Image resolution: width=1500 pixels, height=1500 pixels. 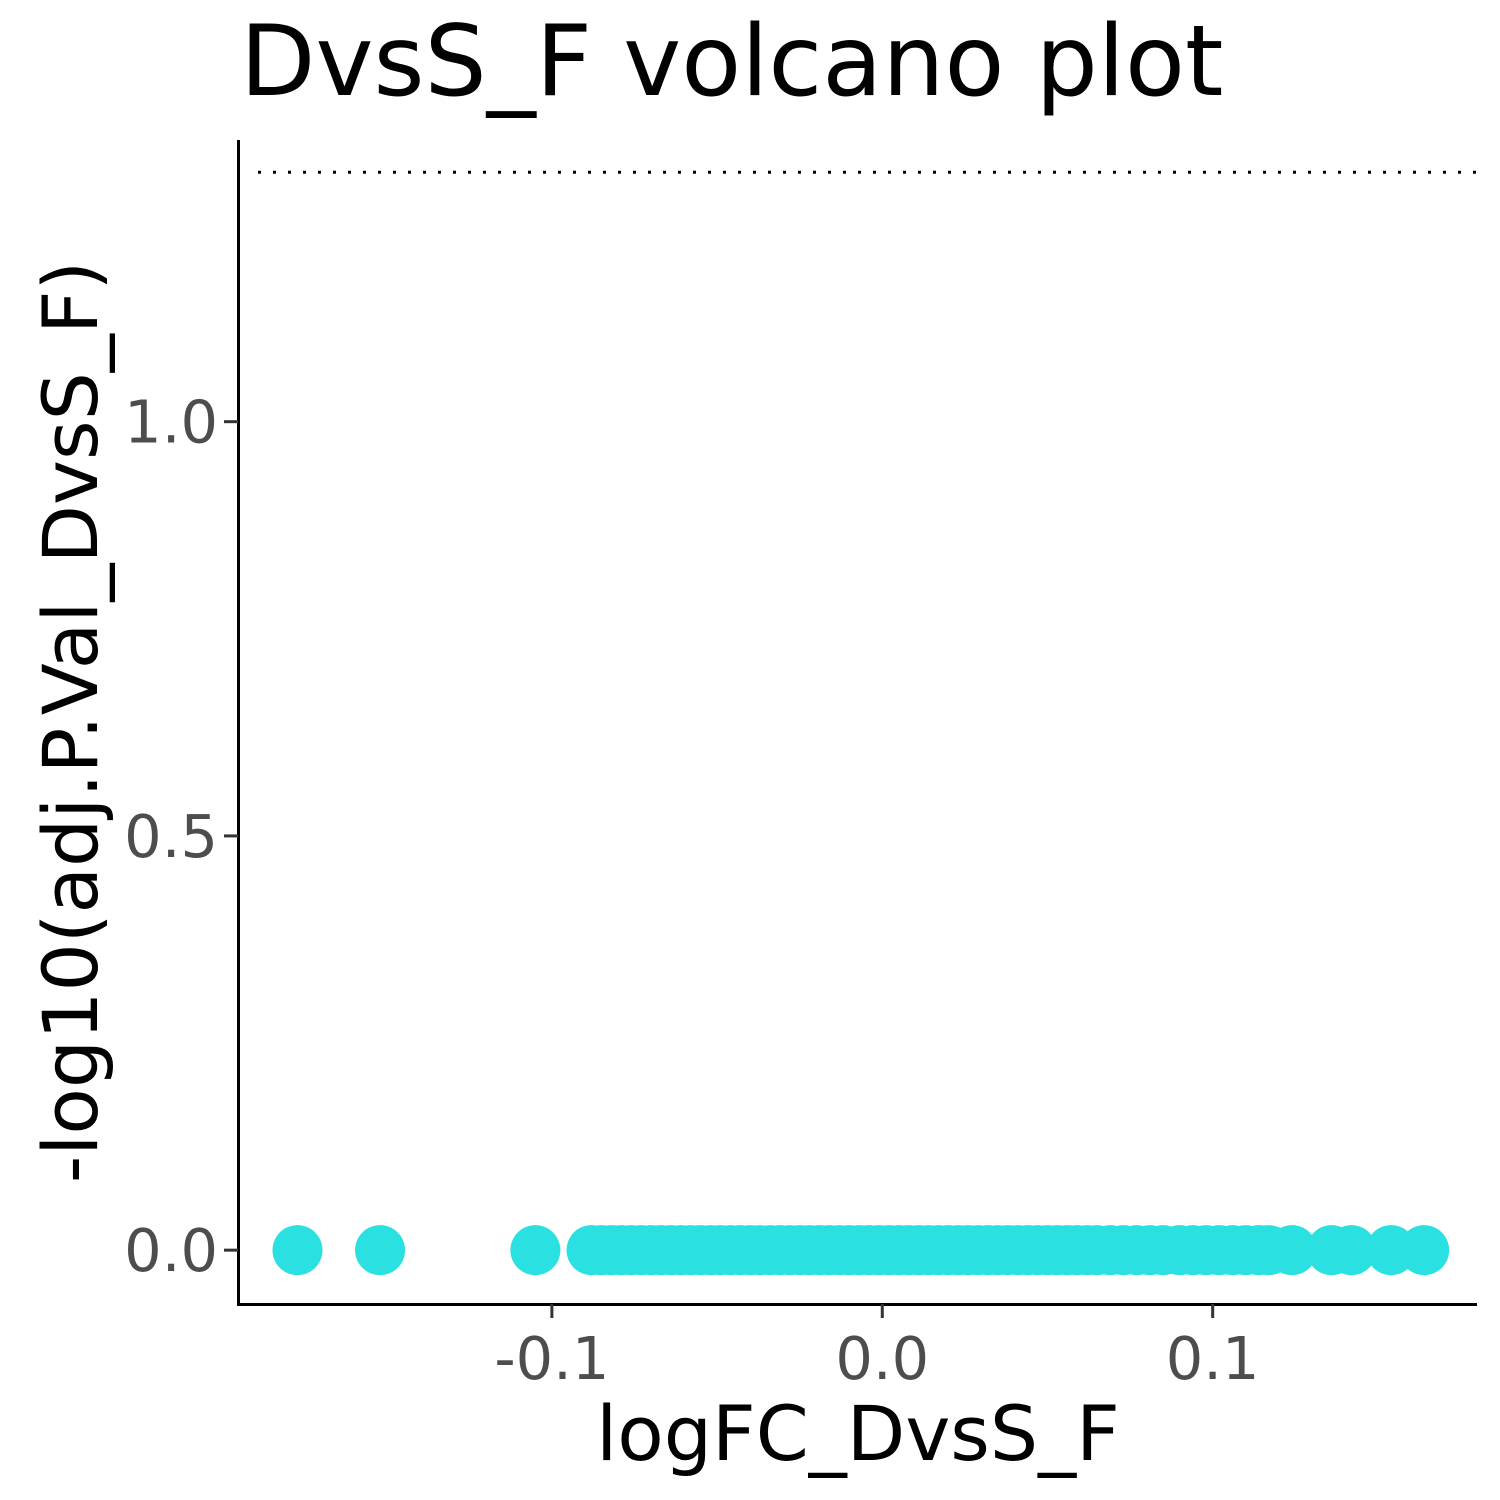 I want to click on y-axis-ticks: 0.0 0.5 1.0, so click(x=181, y=836).